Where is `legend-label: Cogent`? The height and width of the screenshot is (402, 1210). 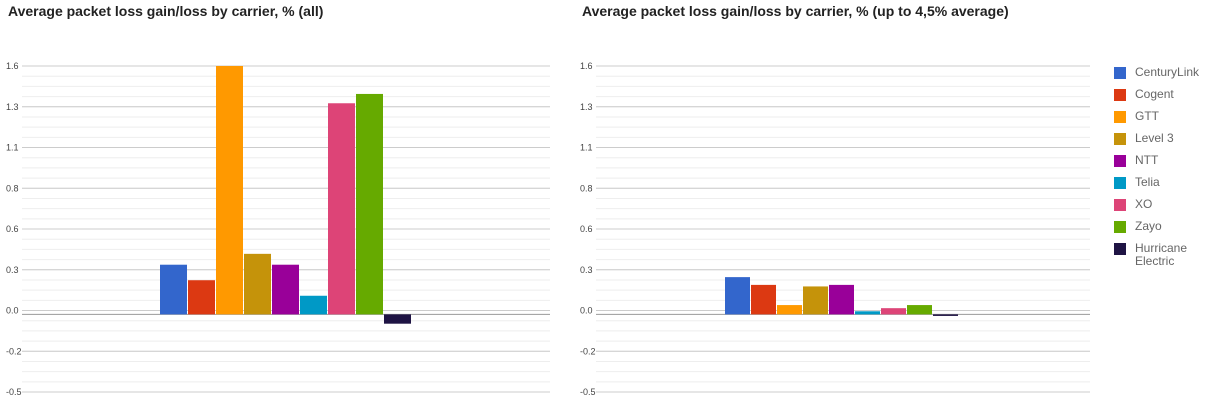
legend-label: Cogent is located at coordinates (1154, 94).